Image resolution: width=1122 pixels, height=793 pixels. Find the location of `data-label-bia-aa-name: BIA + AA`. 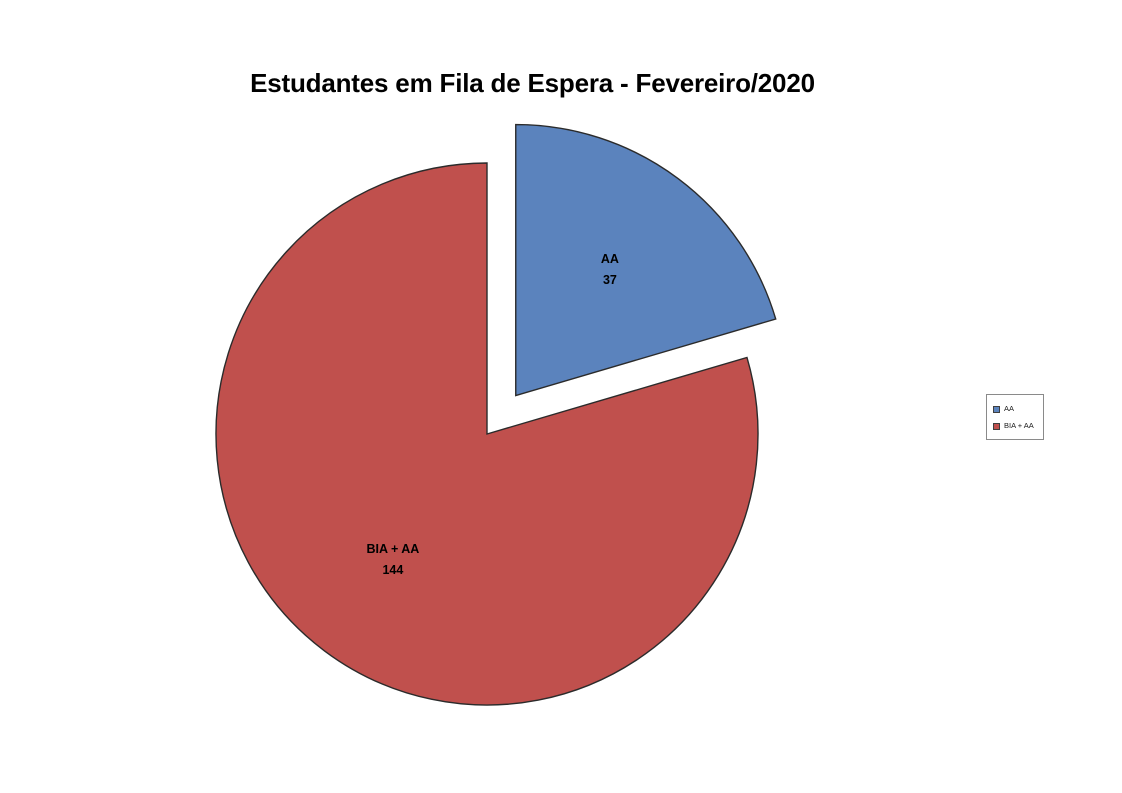

data-label-bia-aa-name: BIA + AA is located at coordinates (392, 549).